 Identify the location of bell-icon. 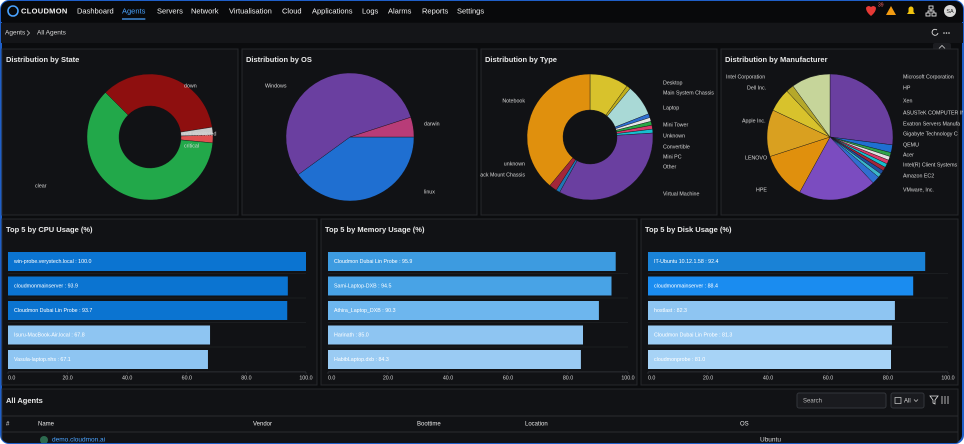
(911, 10).